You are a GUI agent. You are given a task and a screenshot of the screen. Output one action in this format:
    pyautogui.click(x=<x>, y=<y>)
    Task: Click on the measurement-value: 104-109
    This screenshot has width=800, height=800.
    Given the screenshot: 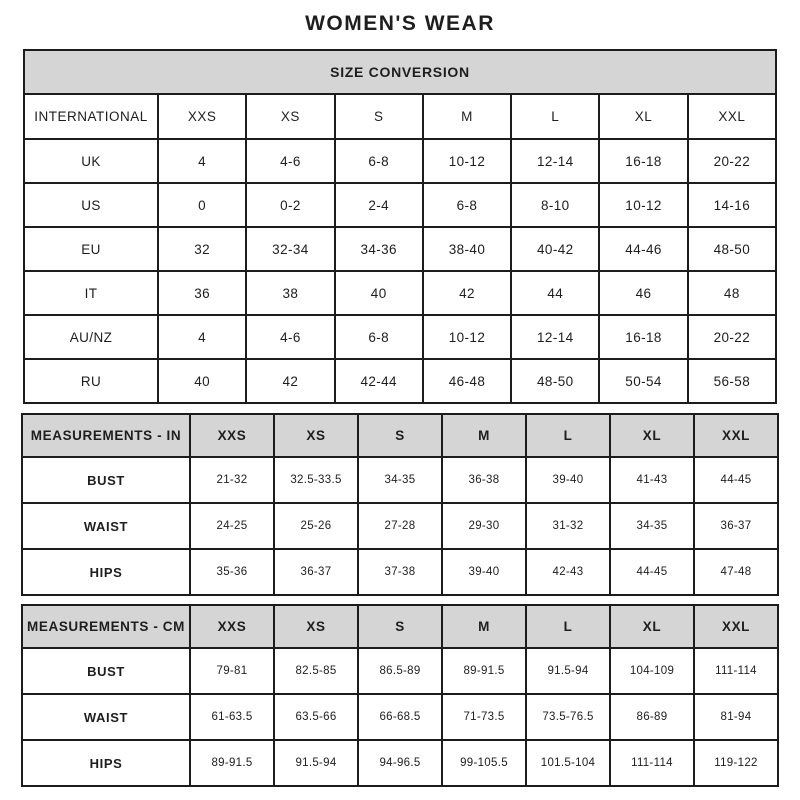 What is the action you would take?
    pyautogui.click(x=652, y=671)
    